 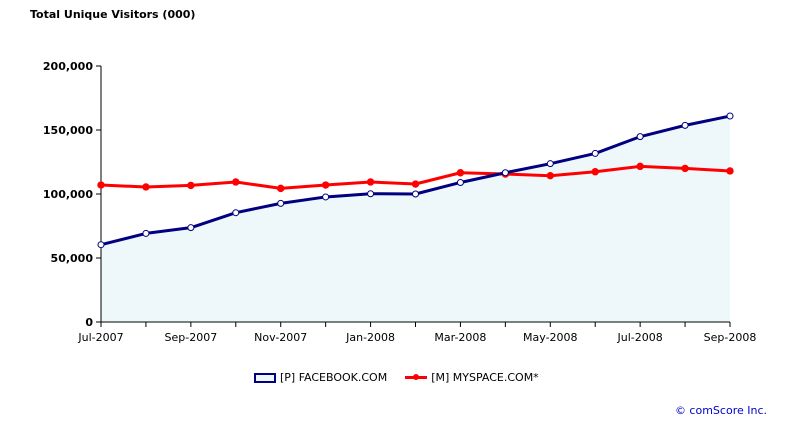 What do you see at coordinates (265, 377) in the screenshot?
I see `legend-swatch-facebook` at bounding box center [265, 377].